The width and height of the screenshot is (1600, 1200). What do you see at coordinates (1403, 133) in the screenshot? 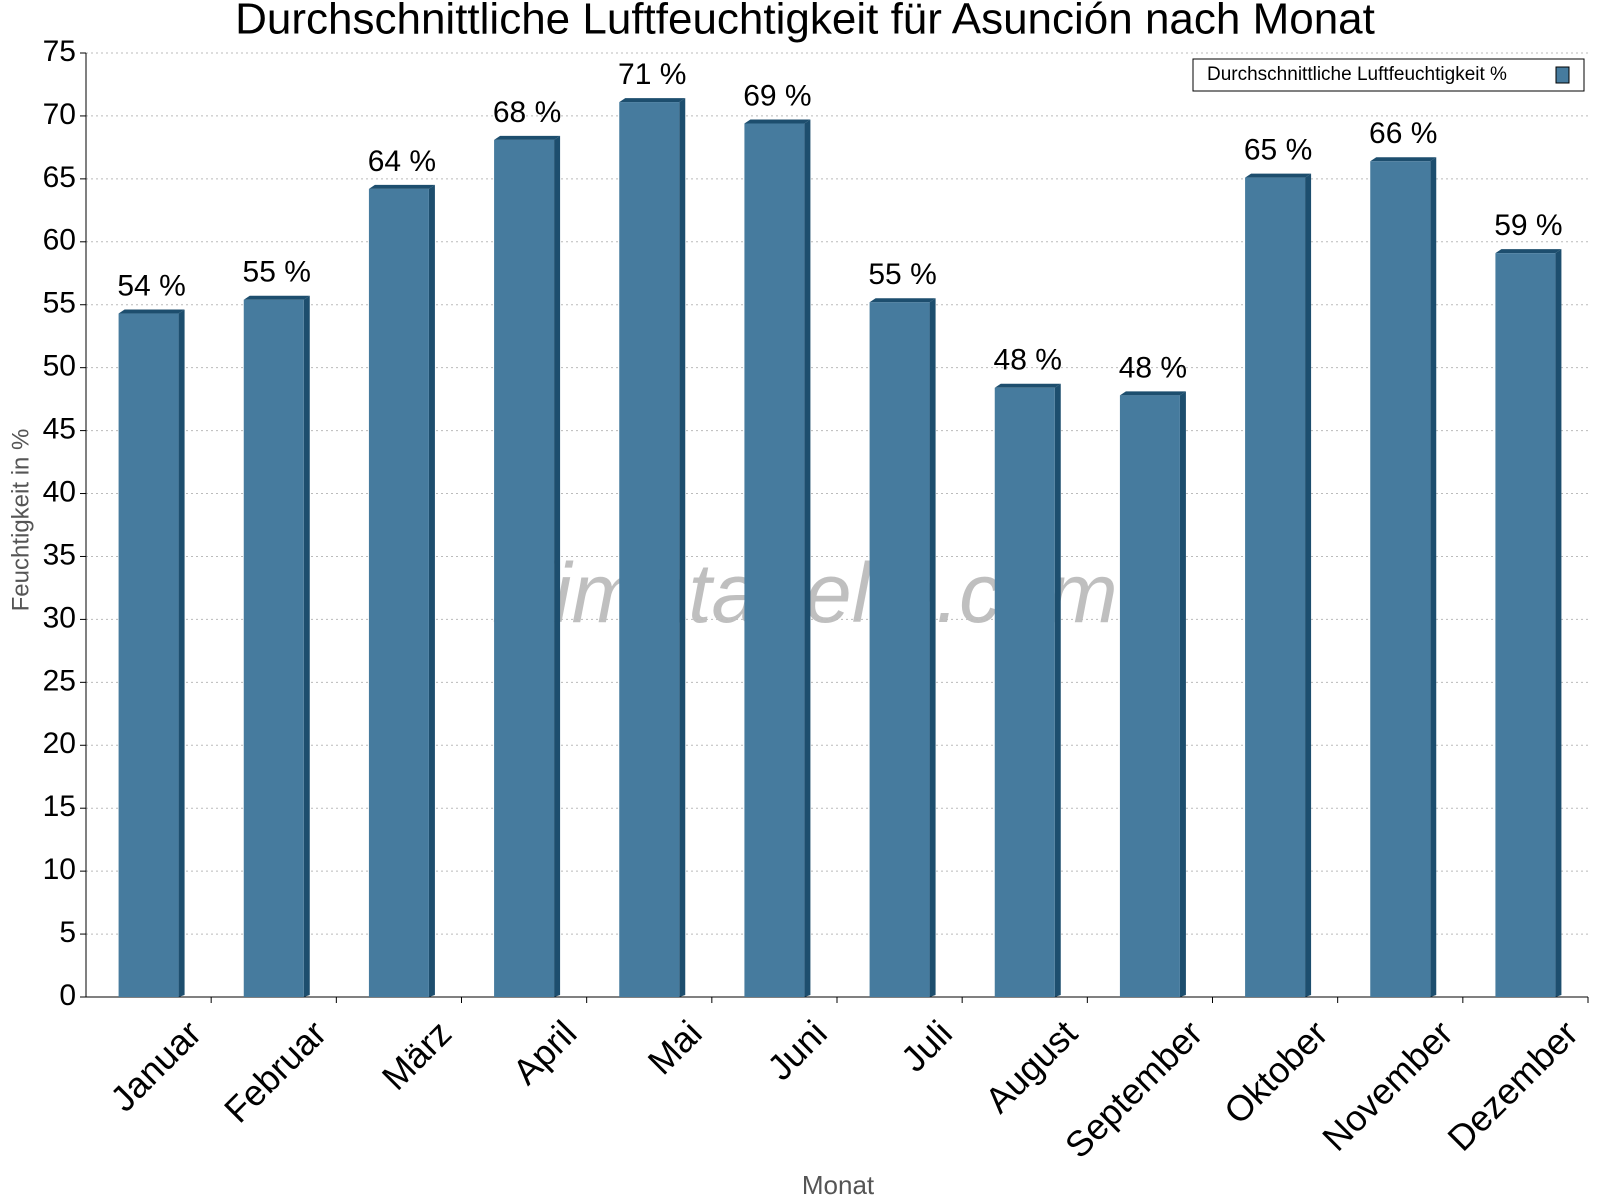
I see `data-label: 66 %` at bounding box center [1403, 133].